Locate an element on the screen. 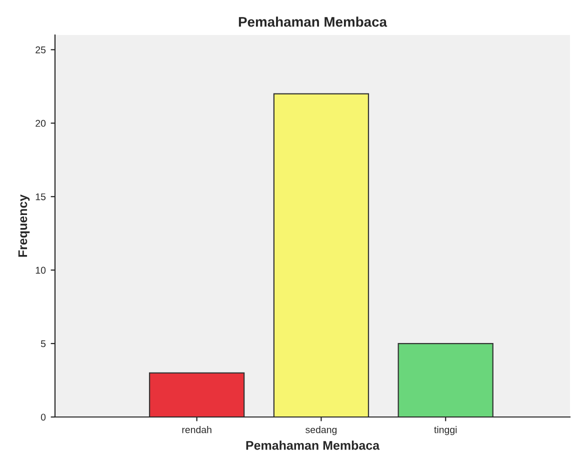 The image size is (578, 462). y-tick-label: 25 is located at coordinates (41, 50).